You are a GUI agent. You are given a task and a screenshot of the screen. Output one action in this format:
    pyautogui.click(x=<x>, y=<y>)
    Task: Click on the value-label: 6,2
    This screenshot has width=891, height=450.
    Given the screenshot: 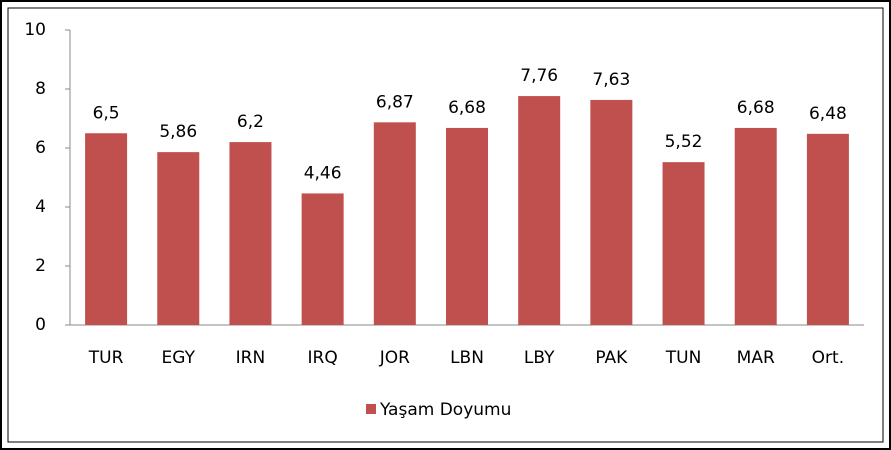 What is the action you would take?
    pyautogui.click(x=250, y=122)
    